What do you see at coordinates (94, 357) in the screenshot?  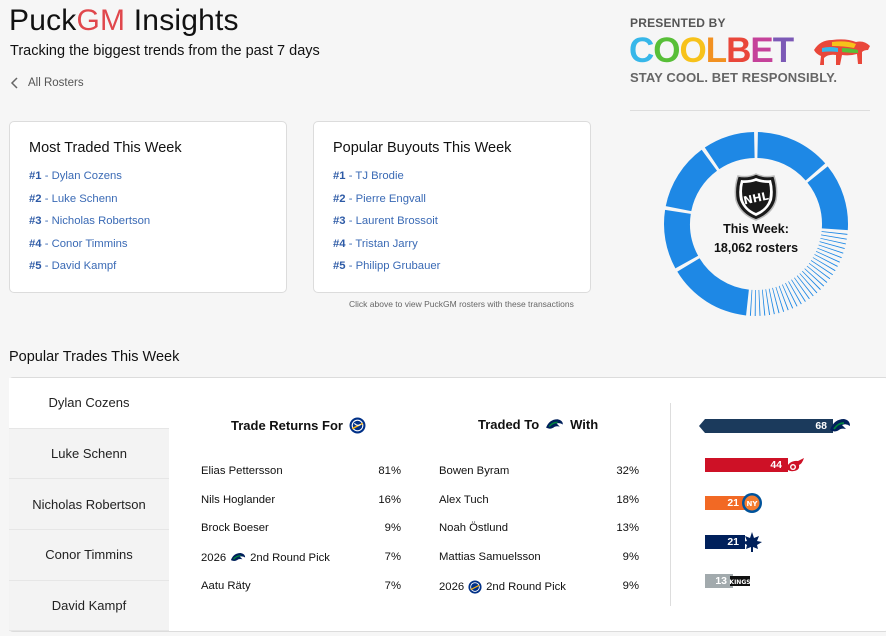 I see `popular-trades-title: Popular Trades This Week` at bounding box center [94, 357].